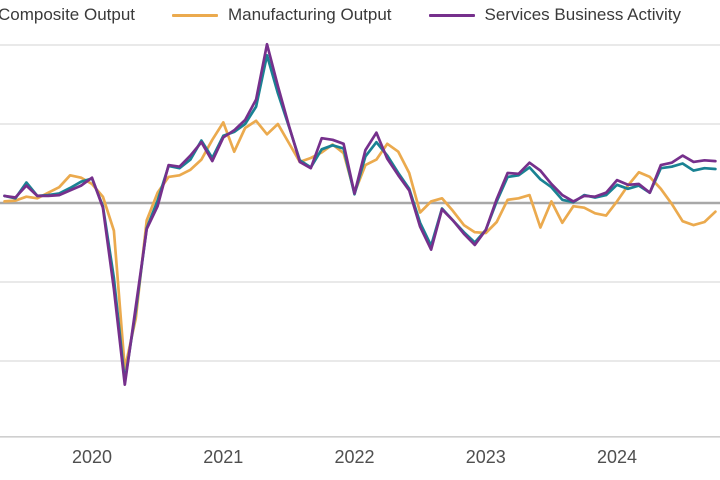 The image size is (720, 480). I want to click on x-axis-label: 2021, so click(223, 457).